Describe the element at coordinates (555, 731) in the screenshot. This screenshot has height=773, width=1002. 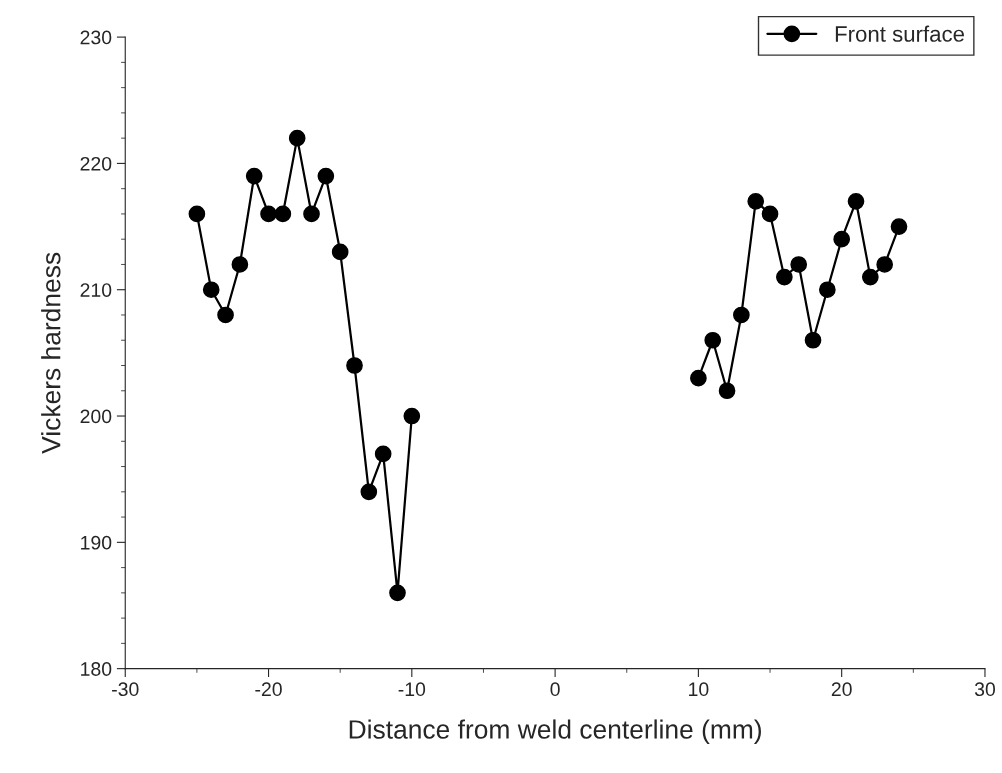
I see `x-axis-title: Distance from weld centerline (mm)` at that location.